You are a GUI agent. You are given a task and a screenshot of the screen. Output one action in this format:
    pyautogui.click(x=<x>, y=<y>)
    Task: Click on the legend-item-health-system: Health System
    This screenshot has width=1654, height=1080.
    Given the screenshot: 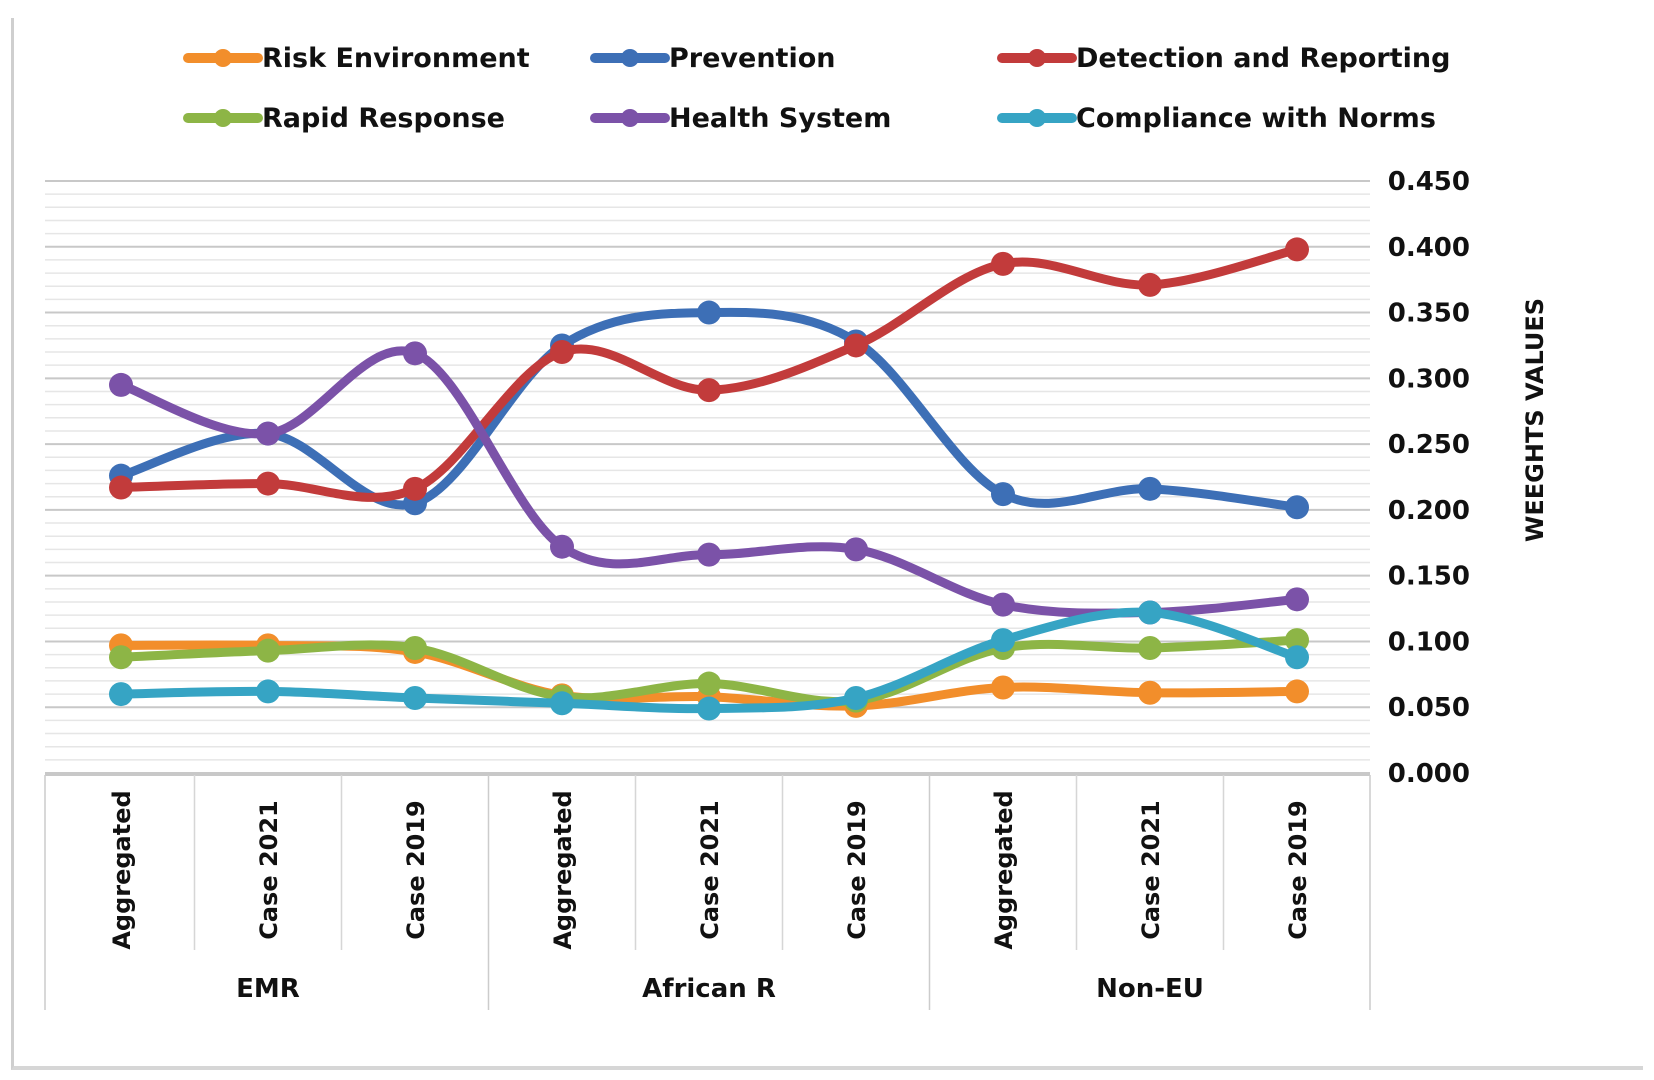 What is the action you would take?
    pyautogui.click(x=740, y=118)
    